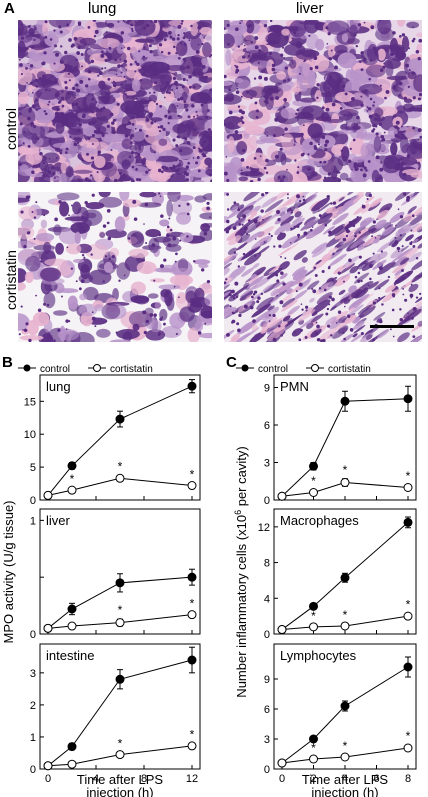  What do you see at coordinates (345, 779) in the screenshot?
I see `panel-c-x-axis-label-line1: Time after LPS` at bounding box center [345, 779].